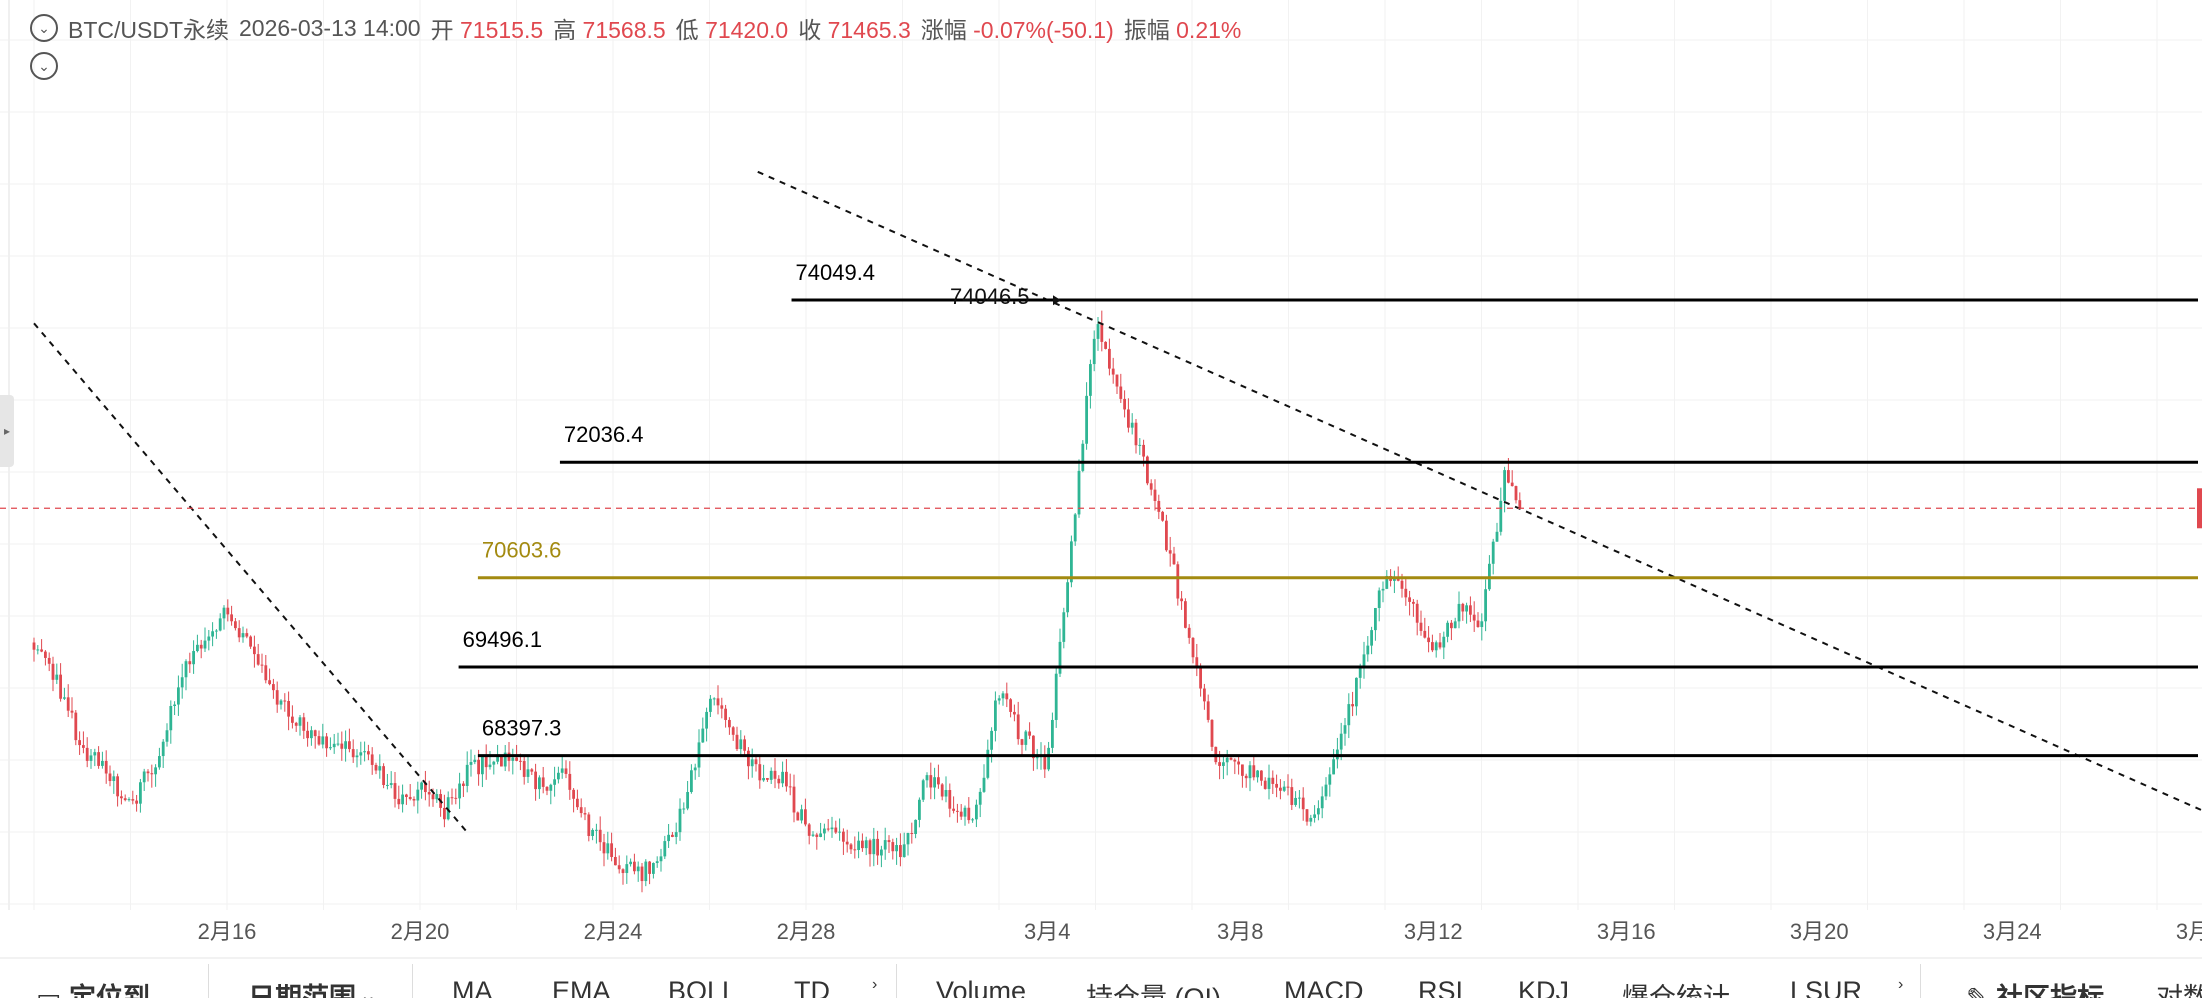  Describe the element at coordinates (703, 987) in the screenshot. I see `boll-button: BOLL` at that location.